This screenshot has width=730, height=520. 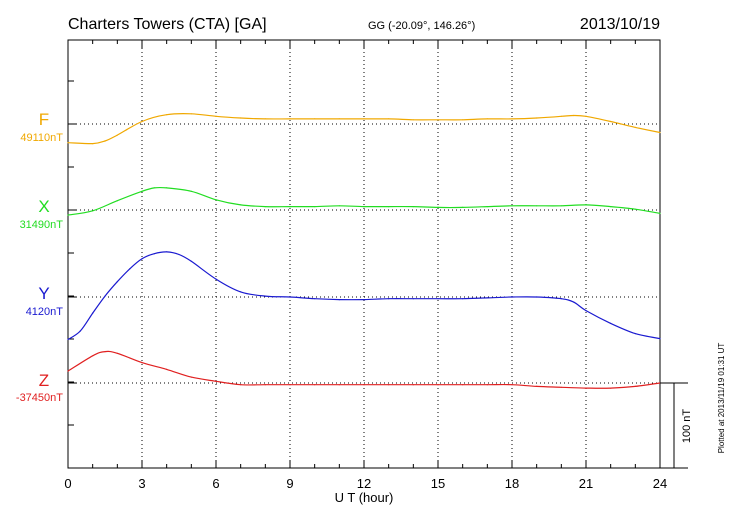 I want to click on date-label: 2013/10/19, so click(x=620, y=24).